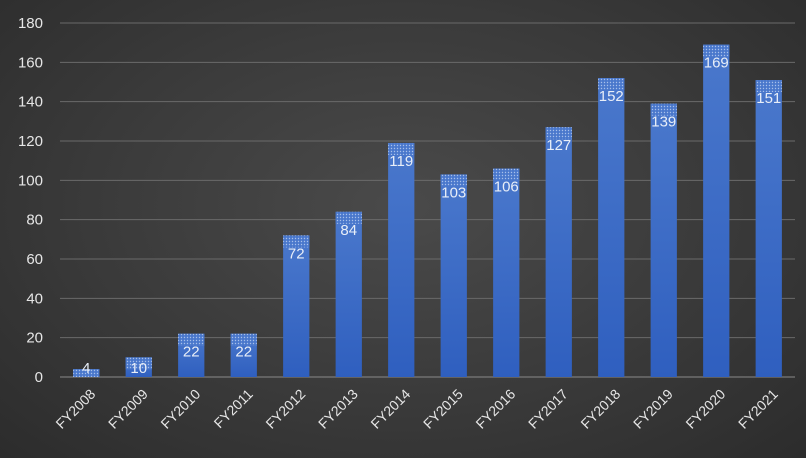 Image resolution: width=806 pixels, height=458 pixels. What do you see at coordinates (34, 338) in the screenshot?
I see `y-tick-label: 20` at bounding box center [34, 338].